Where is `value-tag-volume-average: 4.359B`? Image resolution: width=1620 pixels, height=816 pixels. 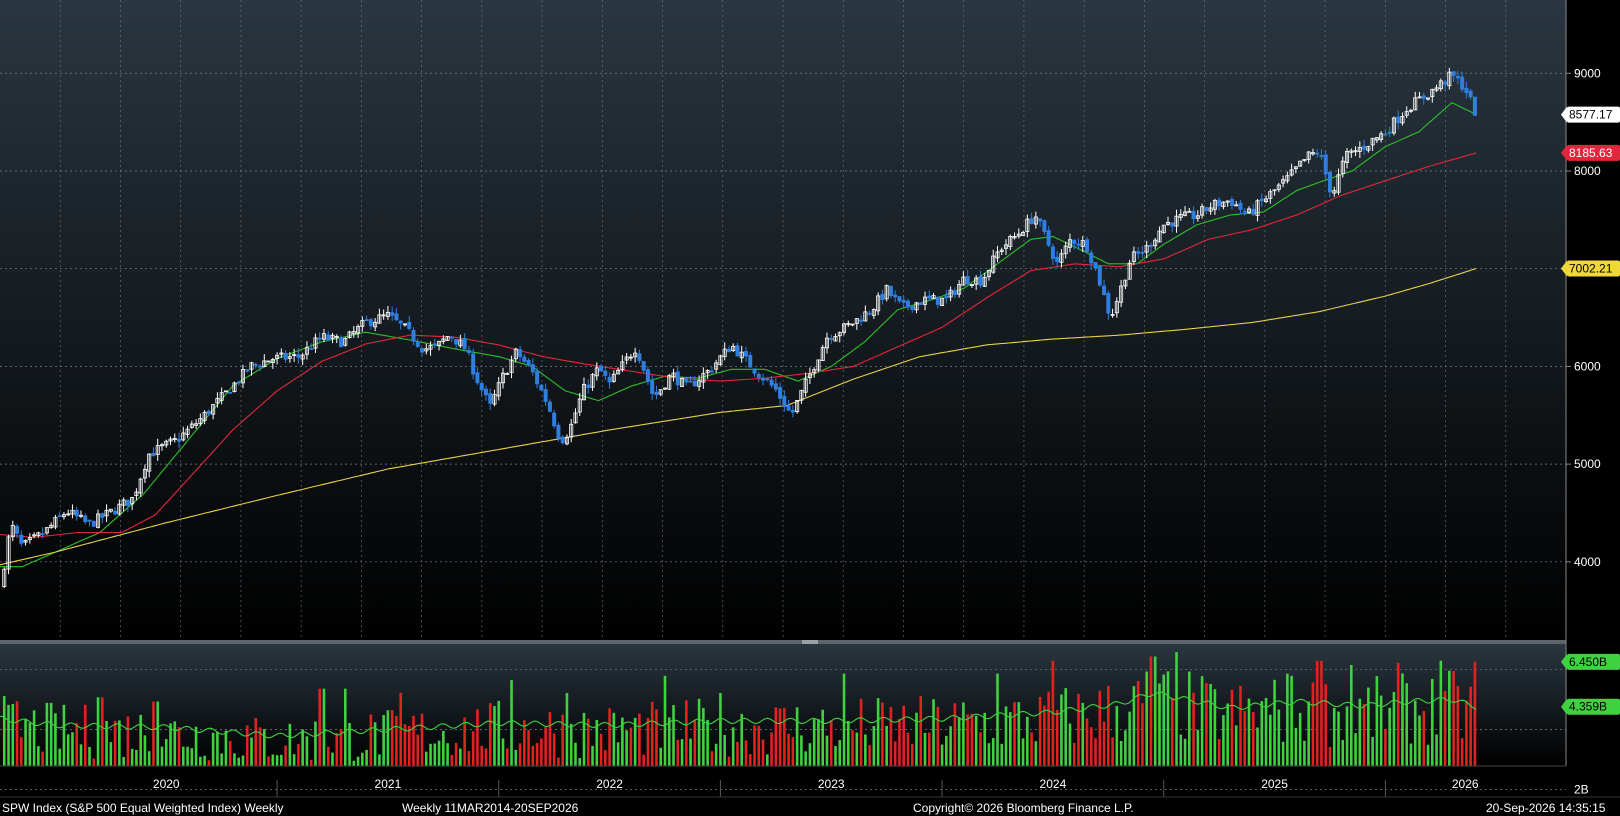
value-tag-volume-average: 4.359B is located at coordinates (1588, 707).